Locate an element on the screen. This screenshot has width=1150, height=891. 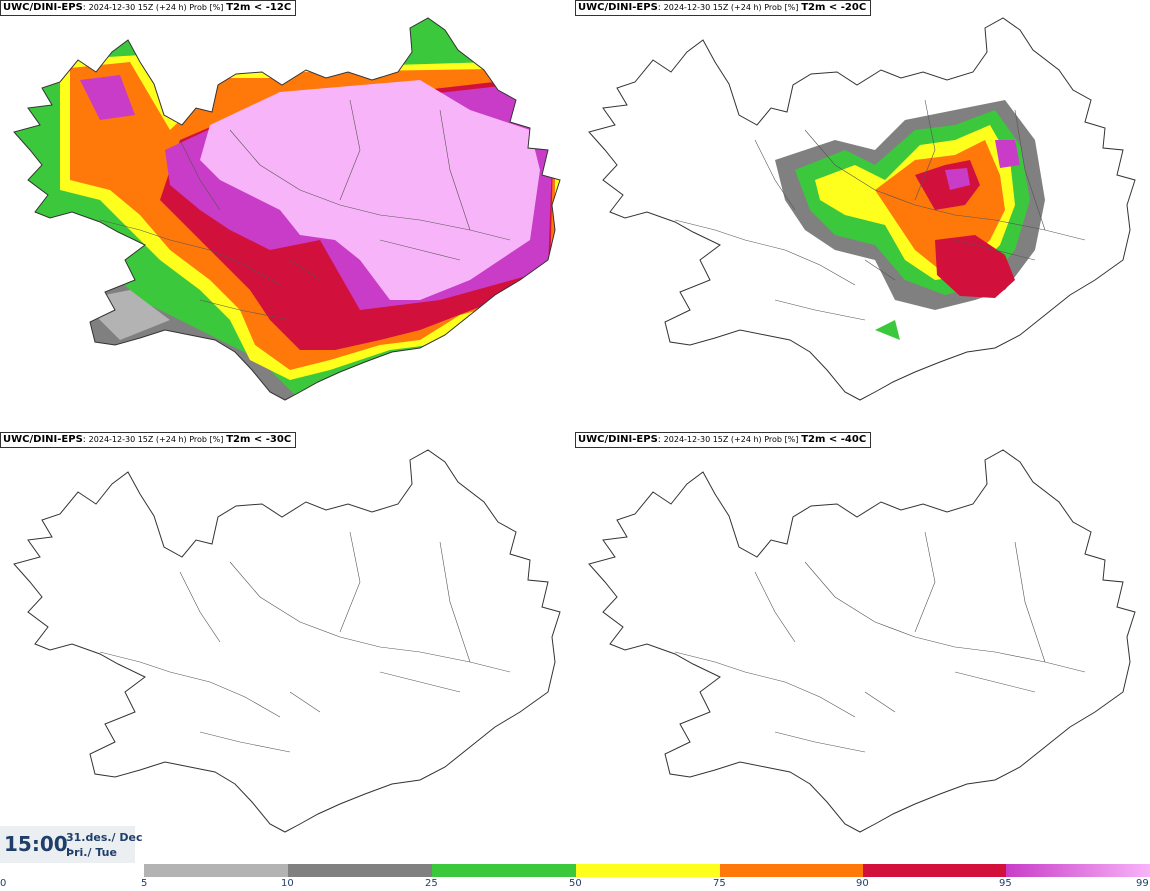
legend-tick: 25 is located at coordinates (431, 883).